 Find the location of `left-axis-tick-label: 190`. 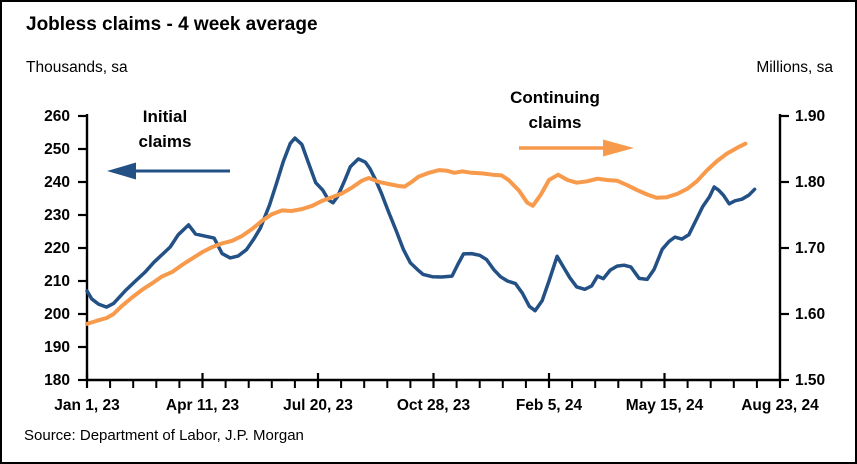

left-axis-tick-label: 190 is located at coordinates (57, 347).